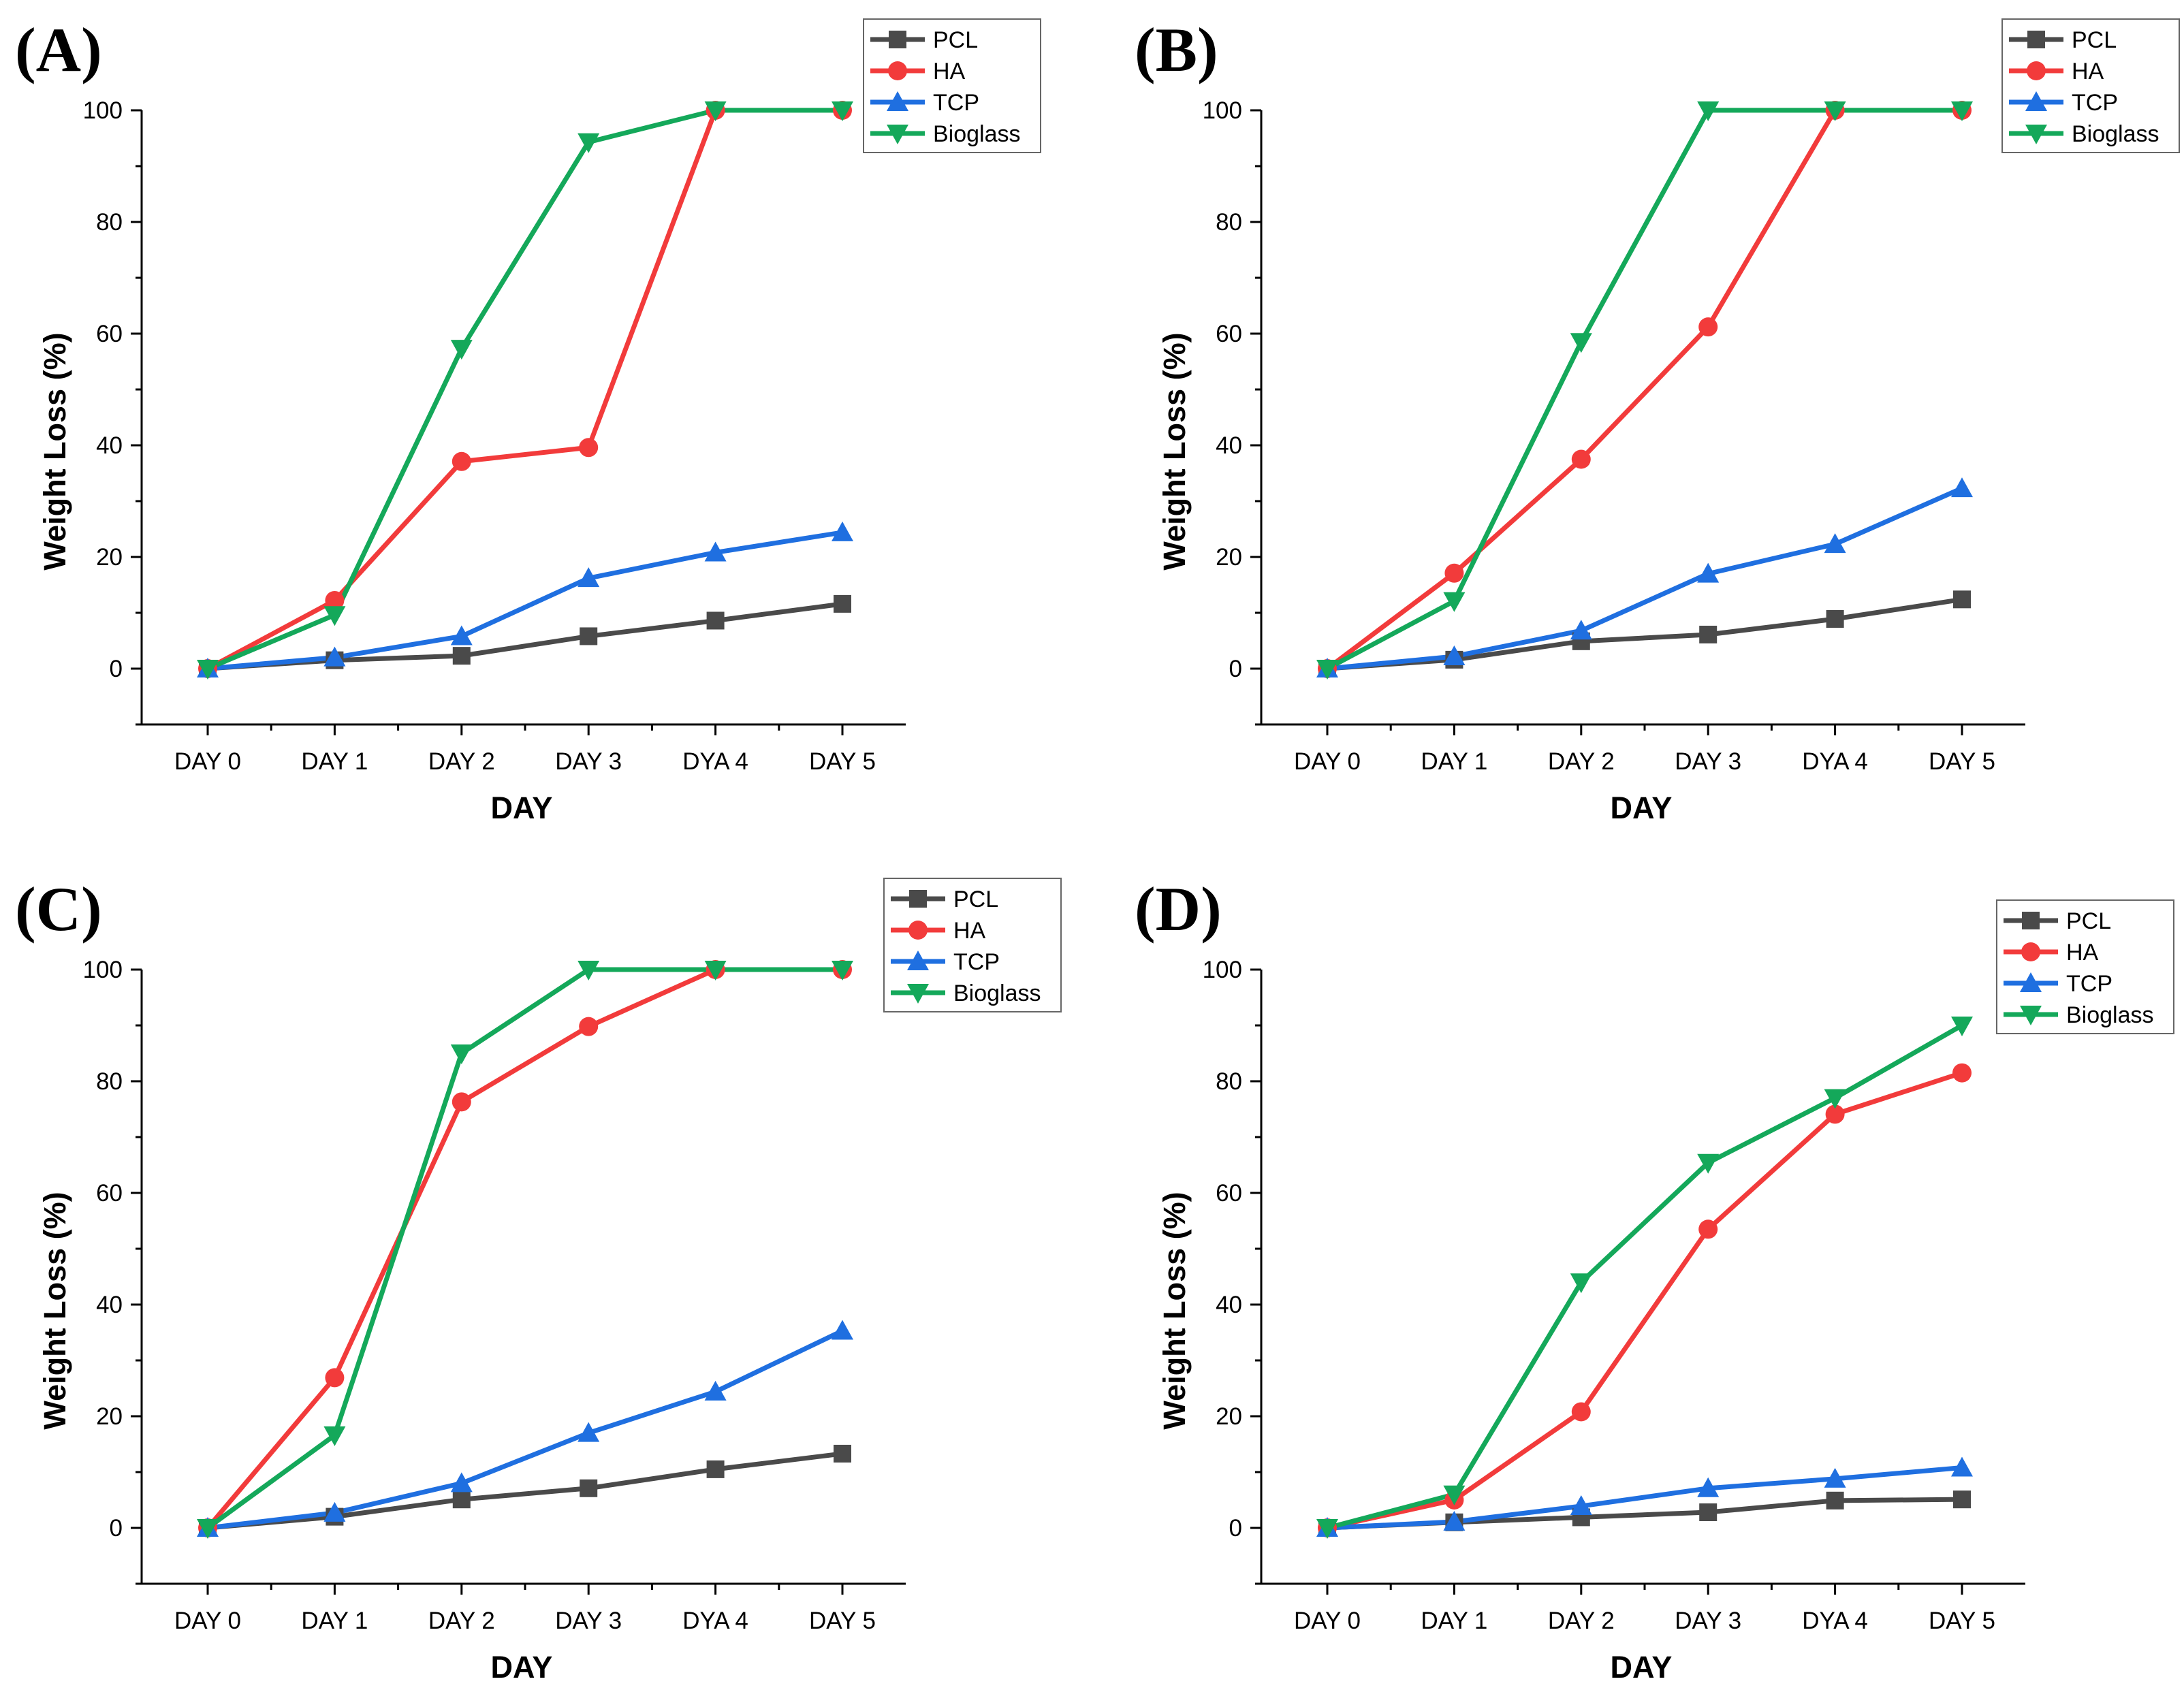  Describe the element at coordinates (1178, 909) in the screenshot. I see `panel-label: (D)` at that location.